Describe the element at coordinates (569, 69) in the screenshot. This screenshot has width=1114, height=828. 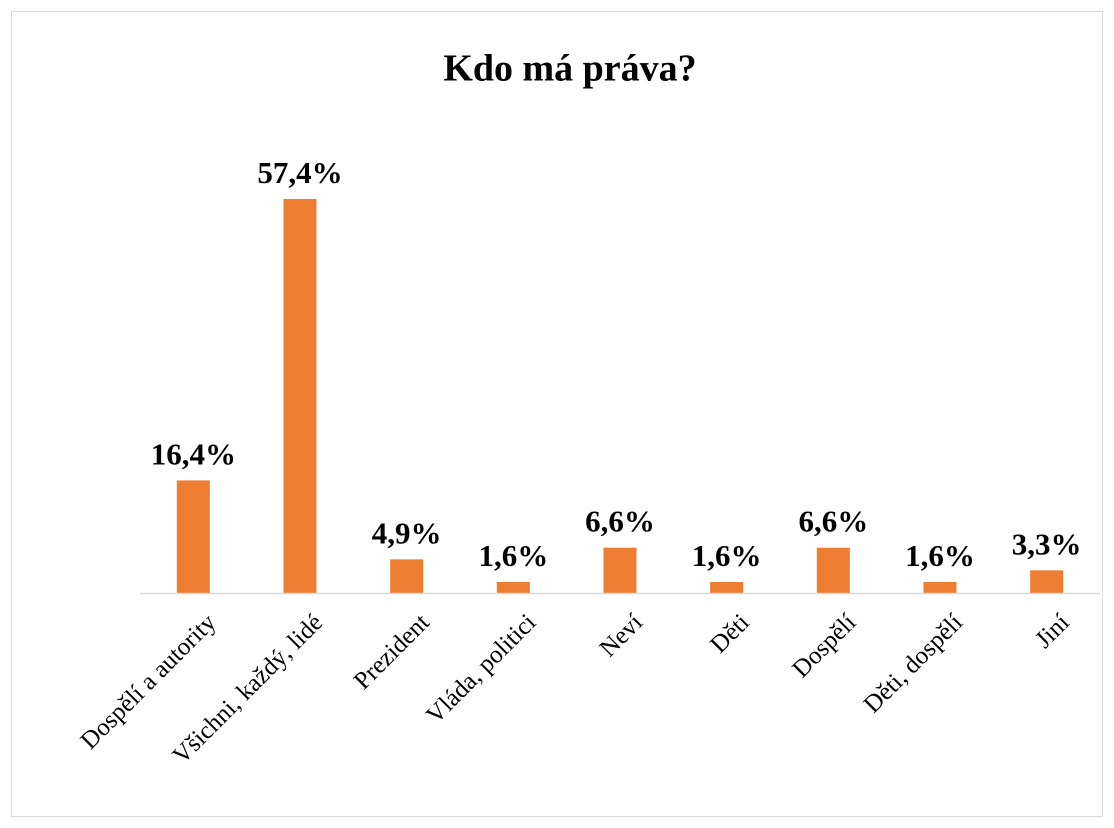
I see `chart-title: Kdo má práva?` at that location.